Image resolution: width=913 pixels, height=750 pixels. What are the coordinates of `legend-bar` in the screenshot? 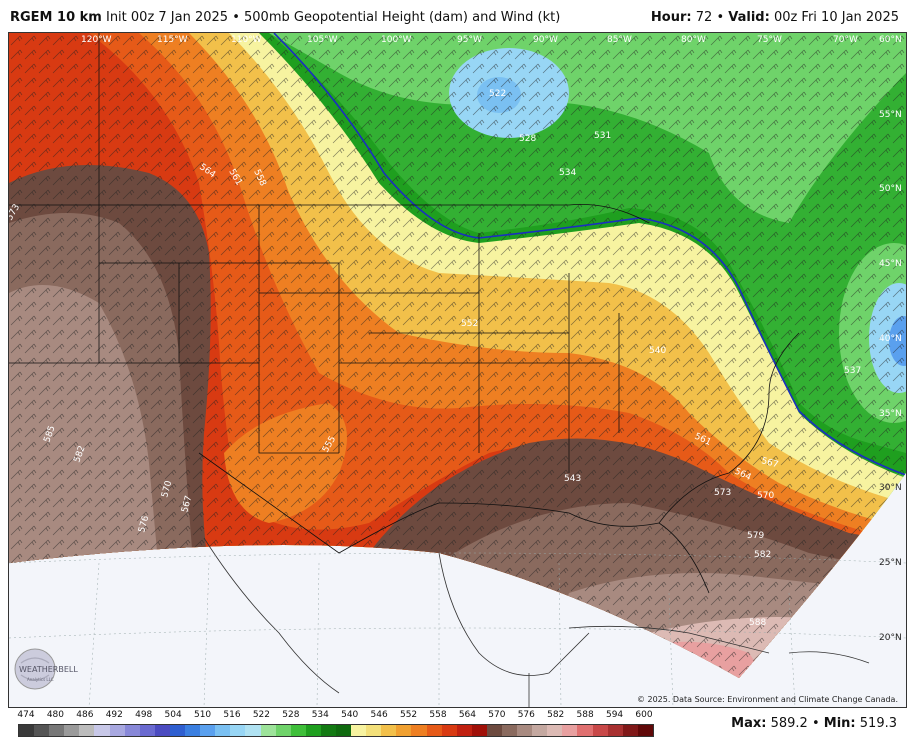 It's located at (336, 730).